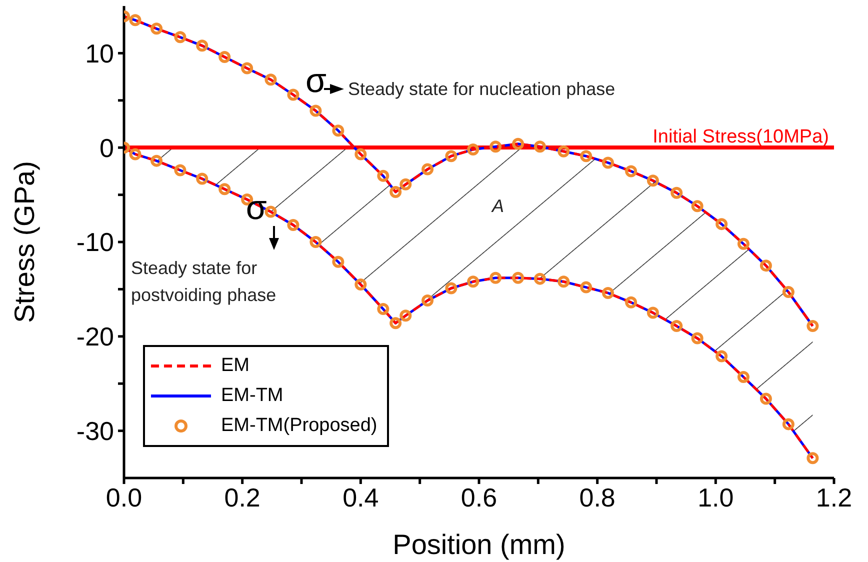 The image size is (868, 562). I want to click on annotation: σ, so click(316, 81).